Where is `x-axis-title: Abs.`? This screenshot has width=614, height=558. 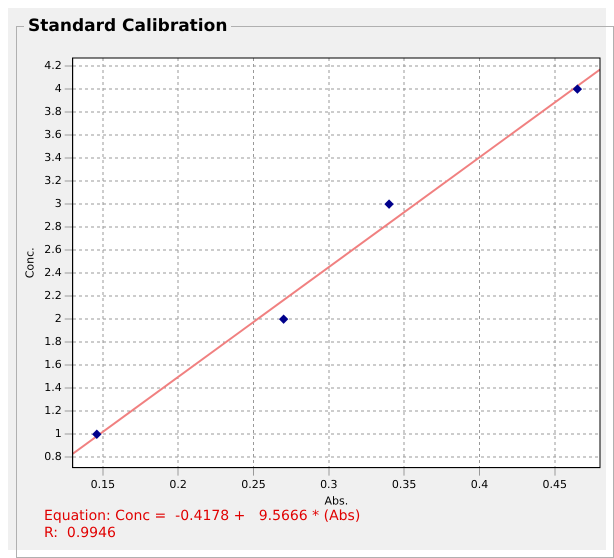 x-axis-title: Abs. is located at coordinates (336, 501).